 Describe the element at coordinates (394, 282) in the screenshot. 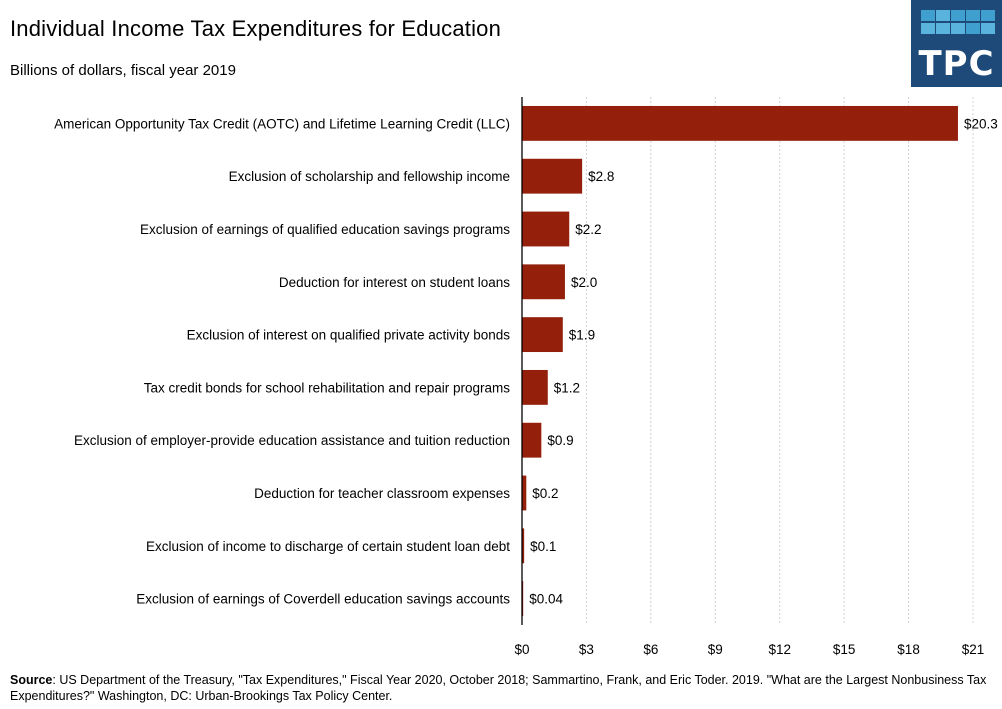

I see `category-label: Deduction for interest on student loans` at that location.